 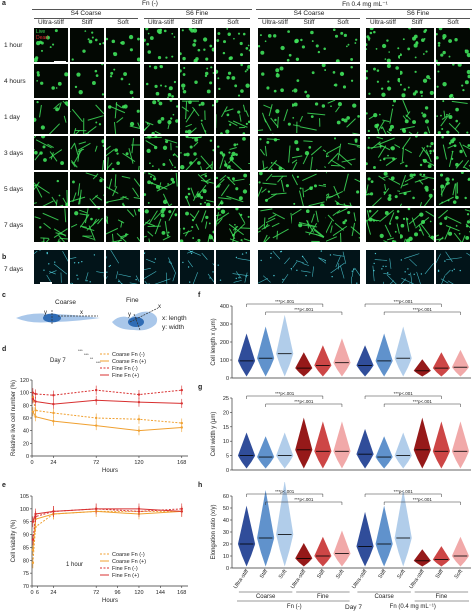 I want to click on day-label: Day 7, so click(x=58, y=361).